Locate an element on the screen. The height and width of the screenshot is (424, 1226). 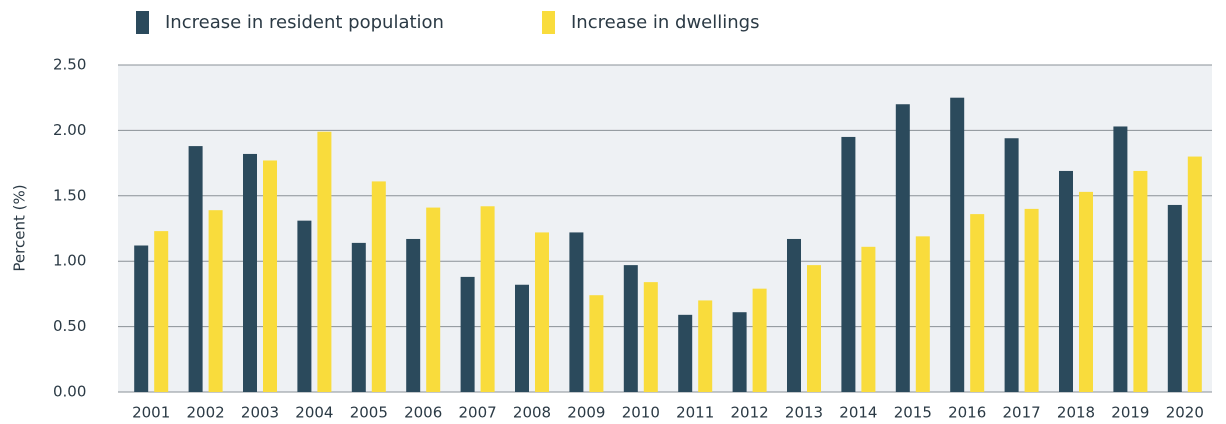
x-tick-label: 2017 is located at coordinates (1022, 413).